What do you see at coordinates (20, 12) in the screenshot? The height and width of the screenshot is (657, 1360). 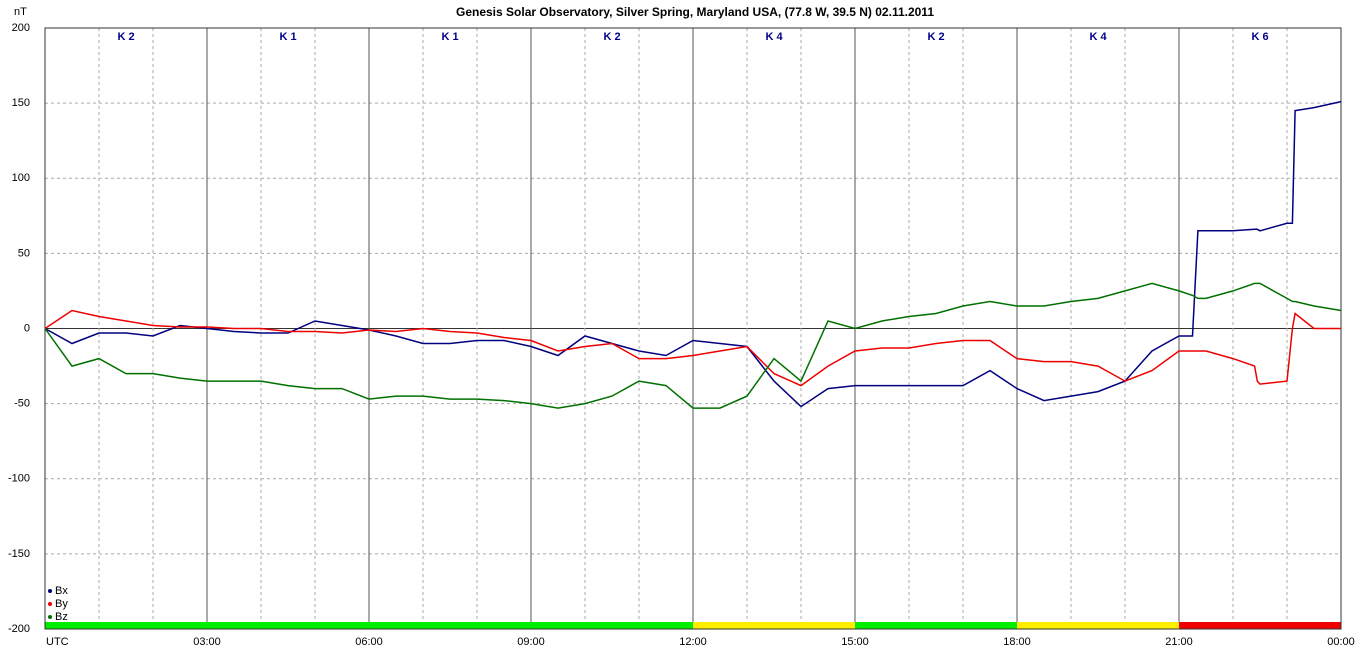 I see `y-axis-label: nT` at bounding box center [20, 12].